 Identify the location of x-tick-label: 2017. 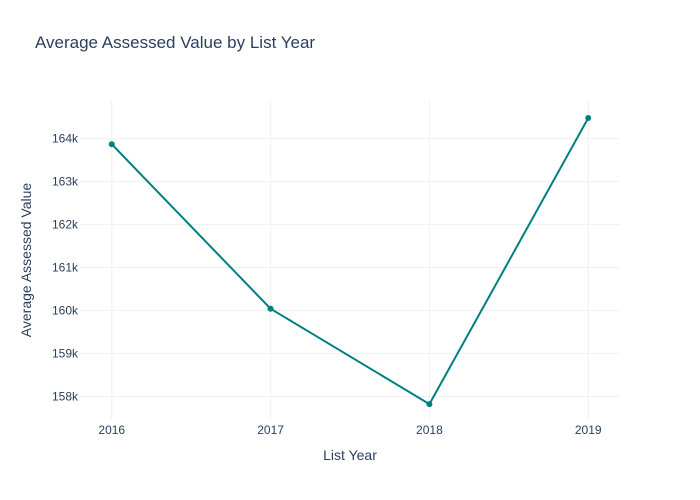
(270, 430).